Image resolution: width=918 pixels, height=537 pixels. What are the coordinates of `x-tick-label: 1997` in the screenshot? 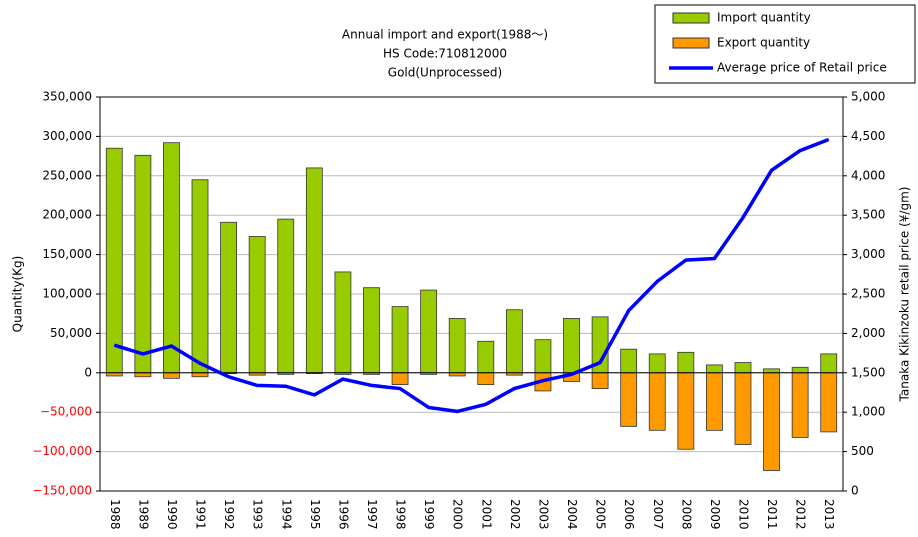 It's located at (372, 514).